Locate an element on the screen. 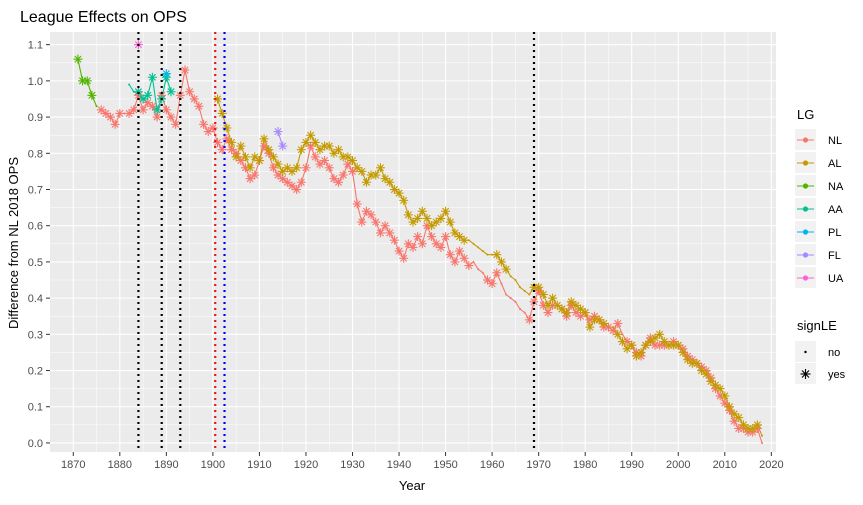 The width and height of the screenshot is (863, 505). data-point-al-1993 is located at coordinates (646, 345).